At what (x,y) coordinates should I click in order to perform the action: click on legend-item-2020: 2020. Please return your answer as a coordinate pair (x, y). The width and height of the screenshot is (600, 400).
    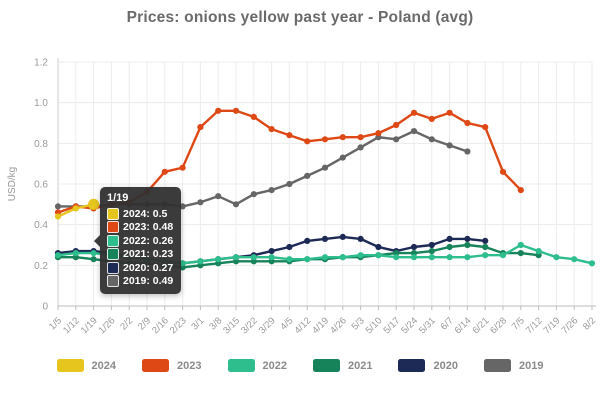
    Looking at the image, I should click on (428, 365).